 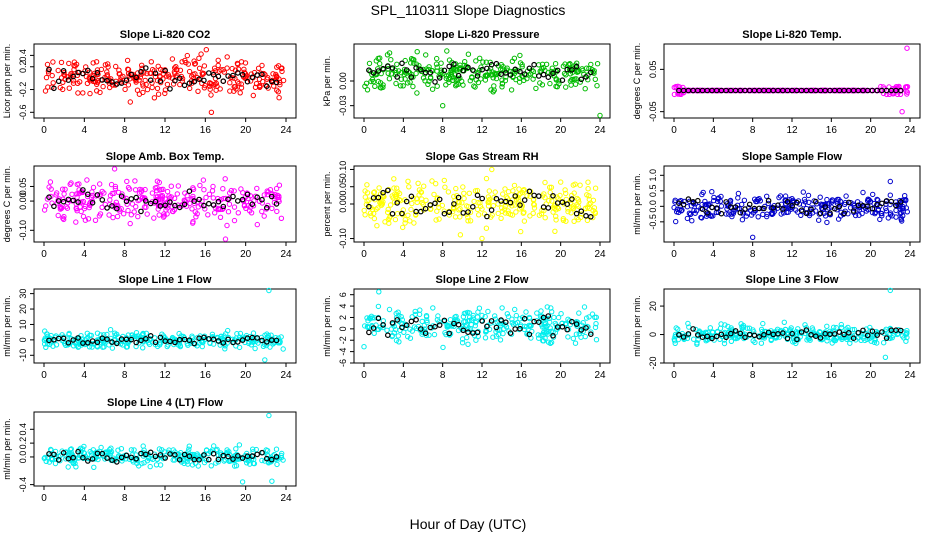 What do you see at coordinates (714, 254) in the screenshot?
I see `x-tick-label: 4` at bounding box center [714, 254].